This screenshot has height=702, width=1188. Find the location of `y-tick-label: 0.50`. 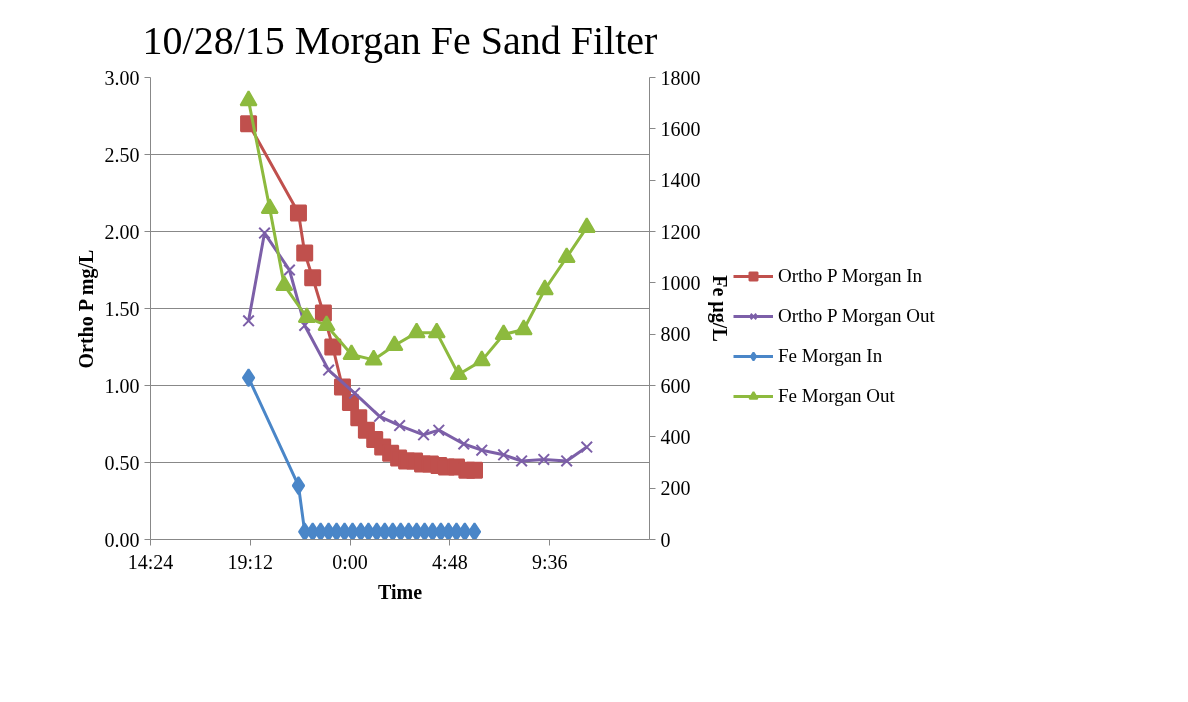

y-tick-label: 0.50 is located at coordinates (122, 462).